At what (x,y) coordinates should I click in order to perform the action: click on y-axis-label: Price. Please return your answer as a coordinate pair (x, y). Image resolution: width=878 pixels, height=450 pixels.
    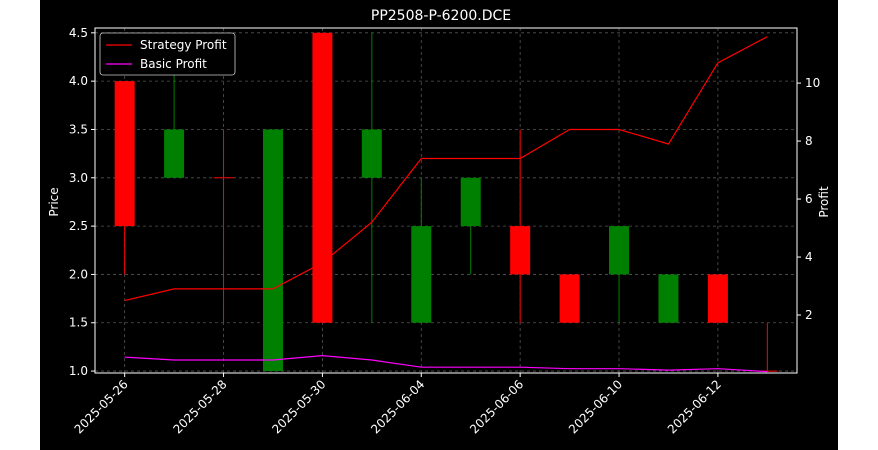
    Looking at the image, I should click on (54, 201).